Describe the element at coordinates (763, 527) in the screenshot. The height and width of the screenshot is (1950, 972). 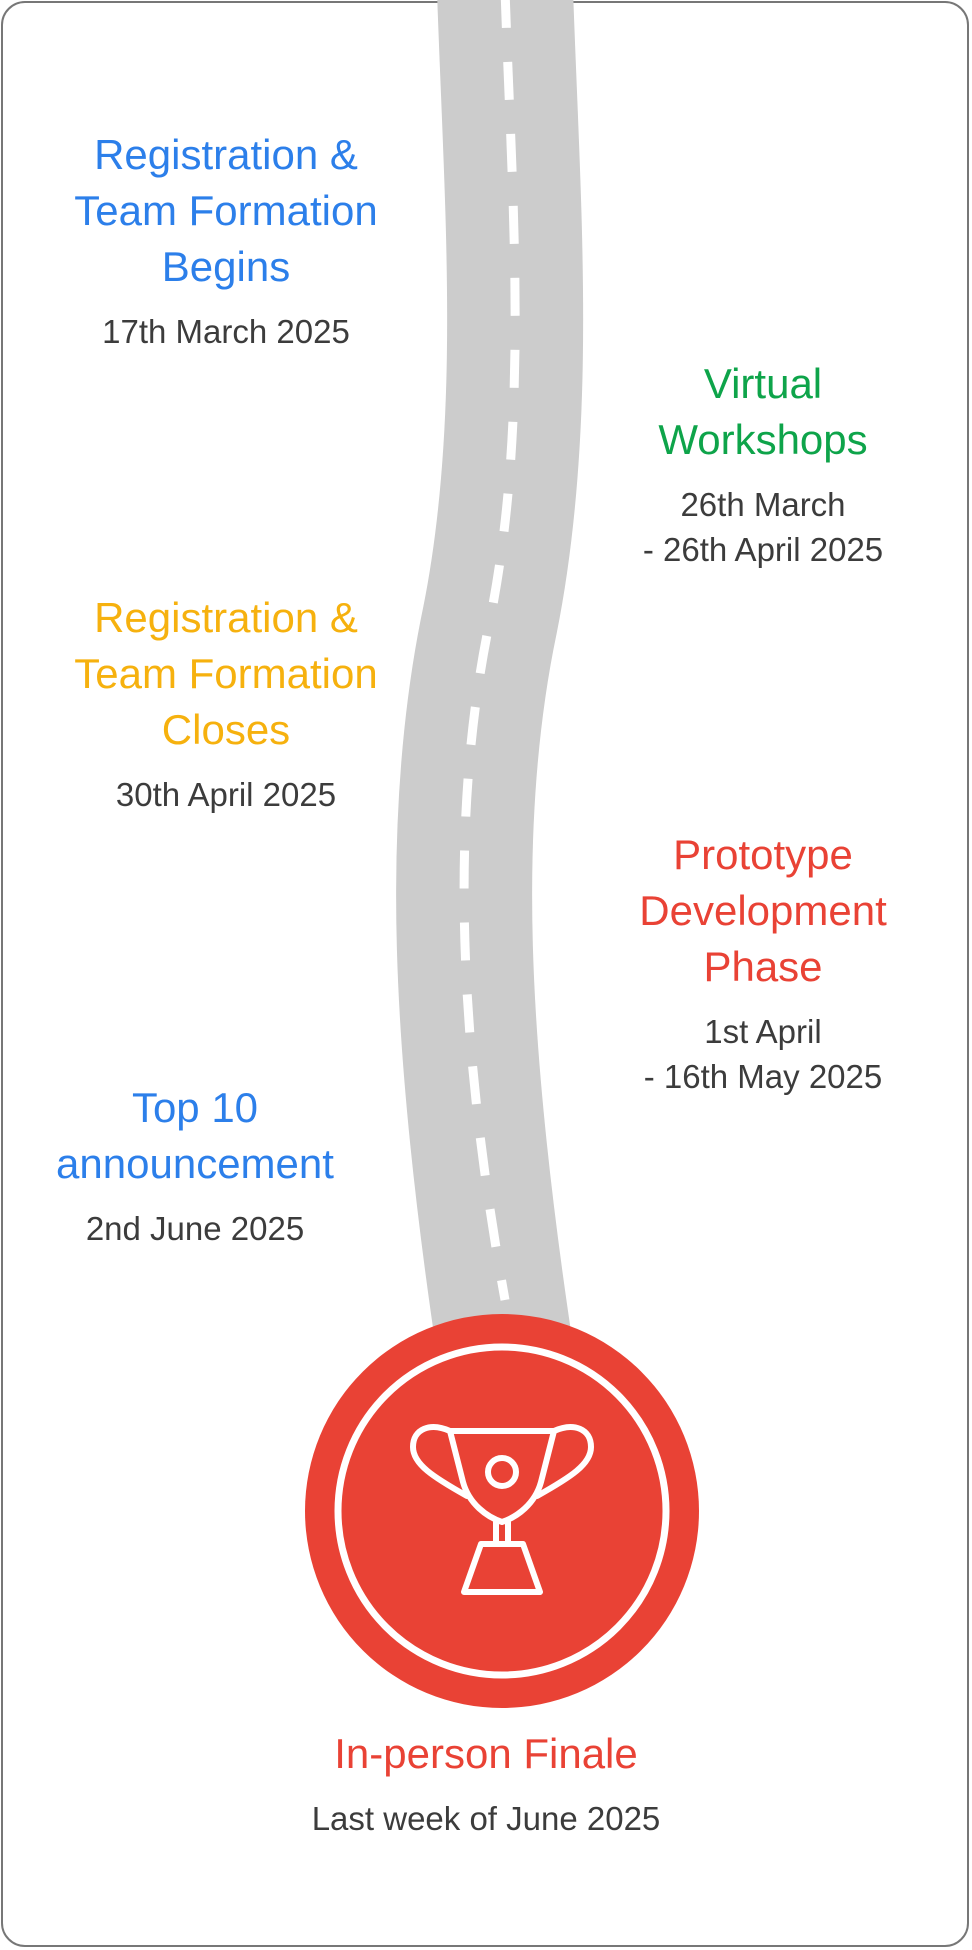
I see `milestone-date: 26th March - 26th April 2025` at that location.